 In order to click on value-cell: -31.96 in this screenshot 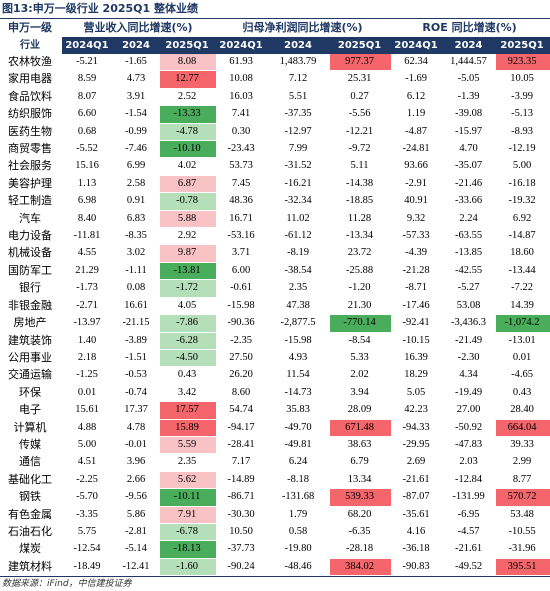, I will do `click(523, 549)`.